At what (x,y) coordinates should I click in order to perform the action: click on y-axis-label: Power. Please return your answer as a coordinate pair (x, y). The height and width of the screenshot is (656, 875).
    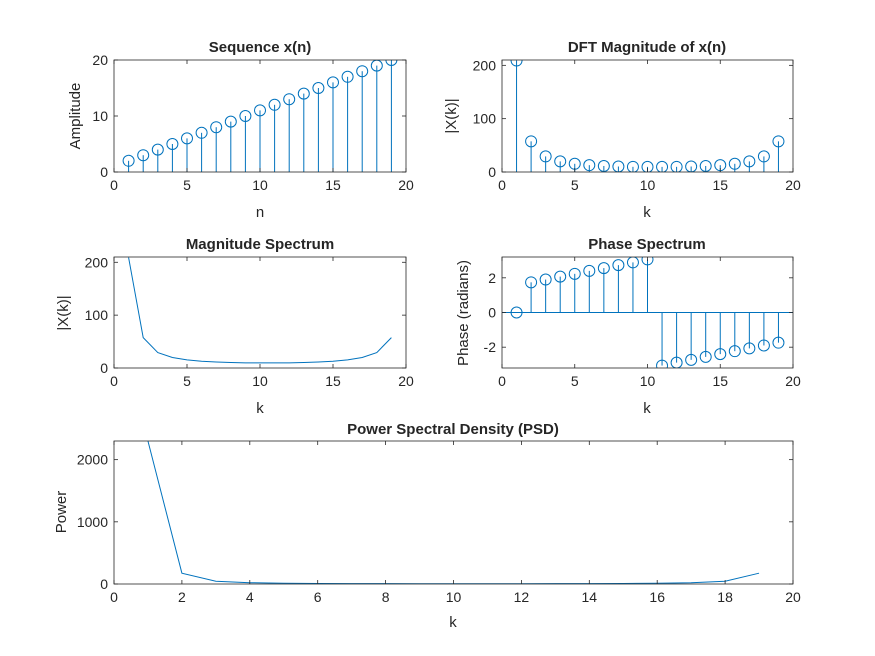
    Looking at the image, I should click on (61, 512).